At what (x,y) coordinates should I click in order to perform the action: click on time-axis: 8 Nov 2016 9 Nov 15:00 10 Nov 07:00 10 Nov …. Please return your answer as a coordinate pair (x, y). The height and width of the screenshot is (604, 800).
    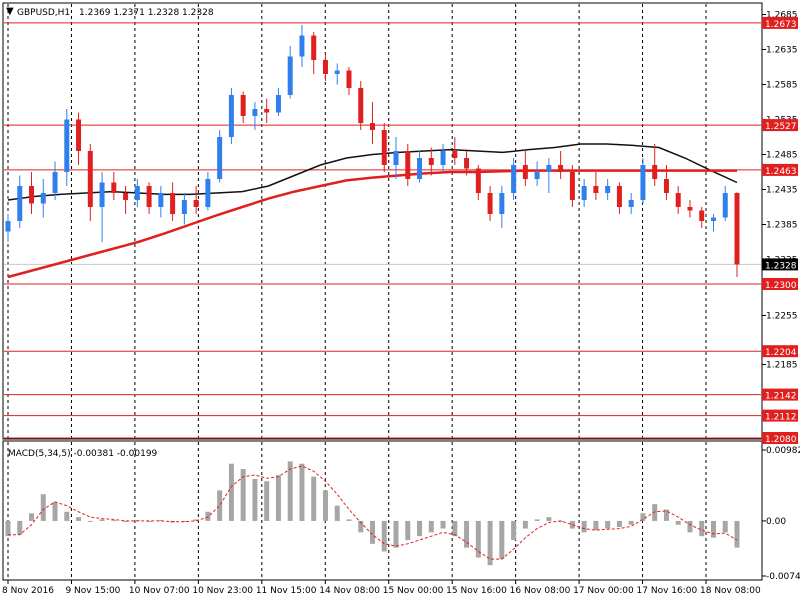
    Looking at the image, I should click on (381, 588).